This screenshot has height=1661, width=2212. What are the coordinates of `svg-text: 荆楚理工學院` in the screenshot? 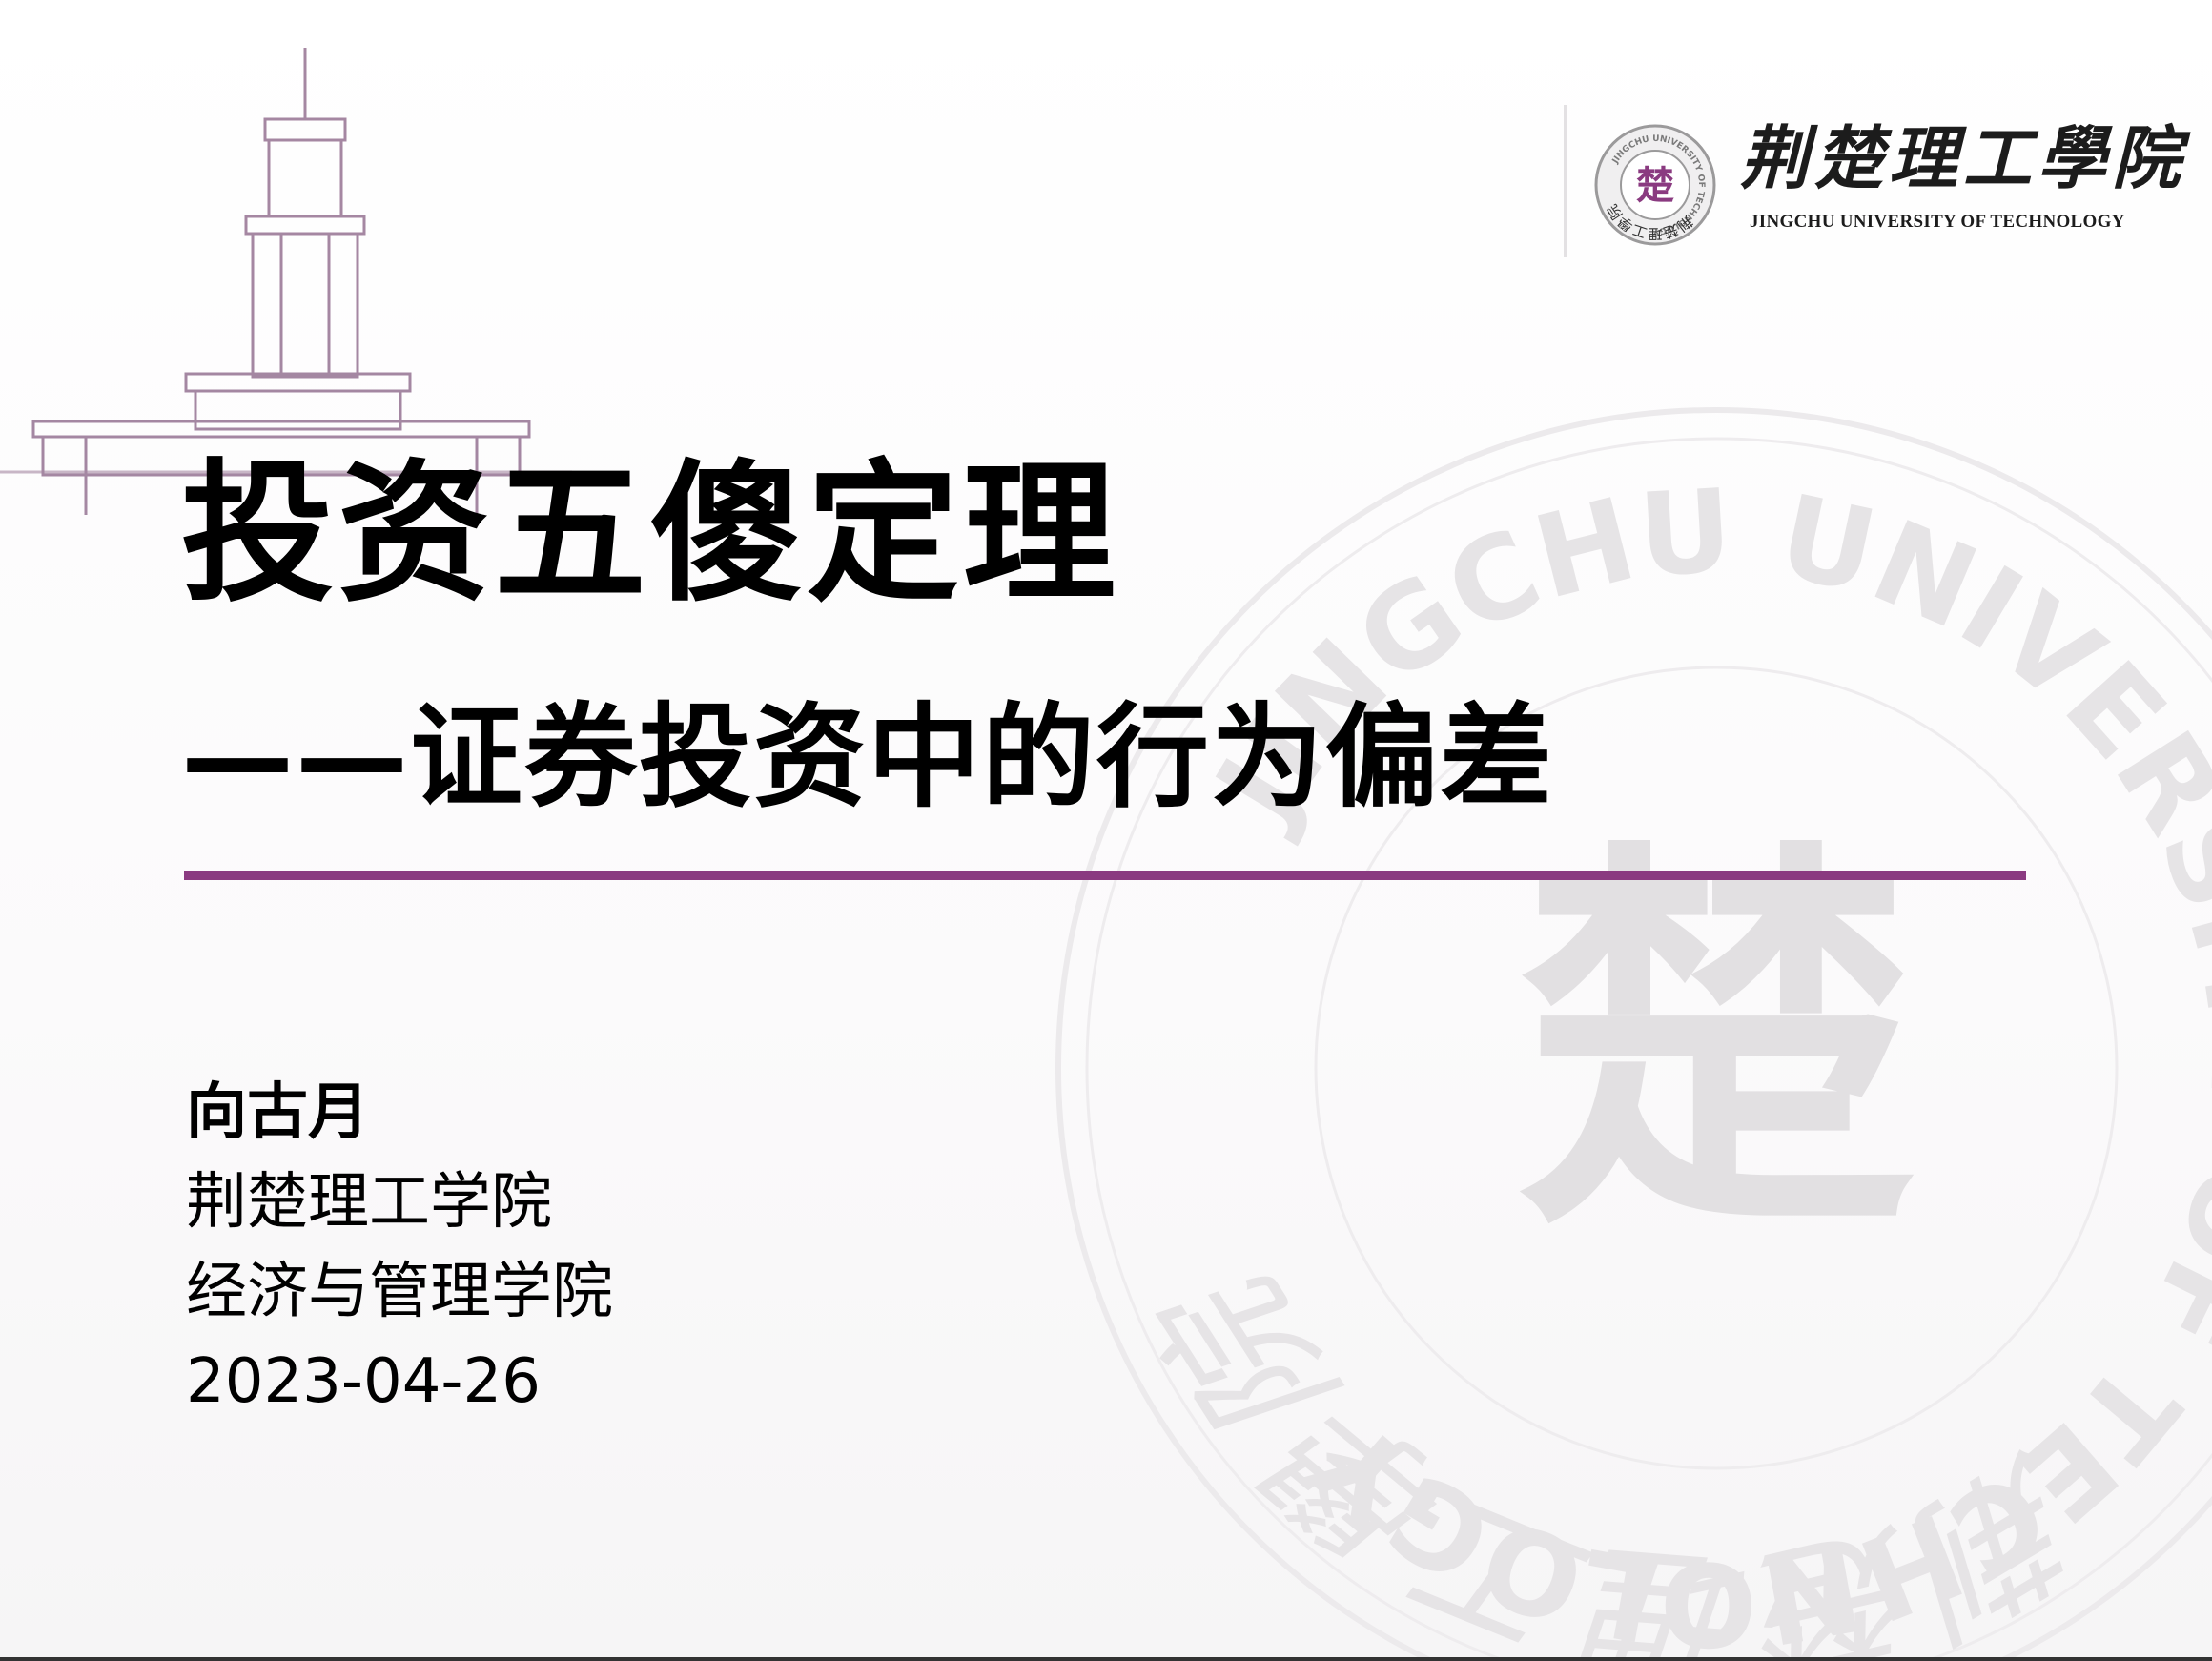 It's located at (1617, 1448).